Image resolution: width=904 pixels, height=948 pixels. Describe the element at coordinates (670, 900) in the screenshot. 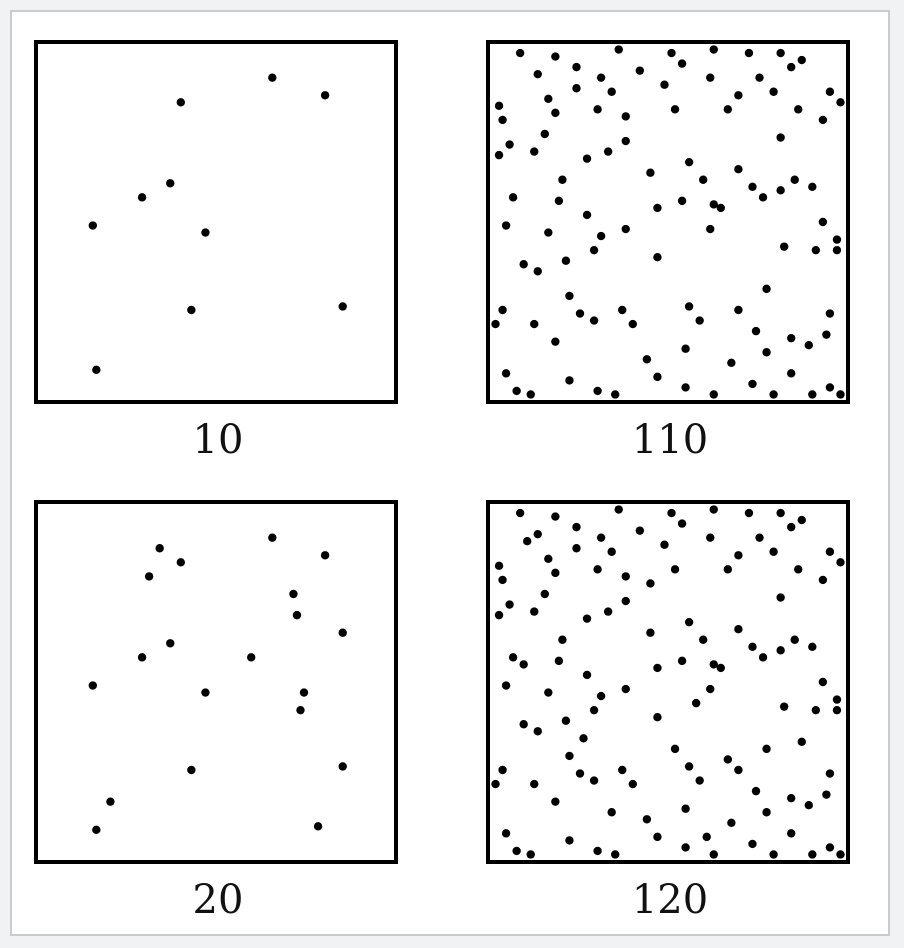

I see `panel-label: 120` at that location.